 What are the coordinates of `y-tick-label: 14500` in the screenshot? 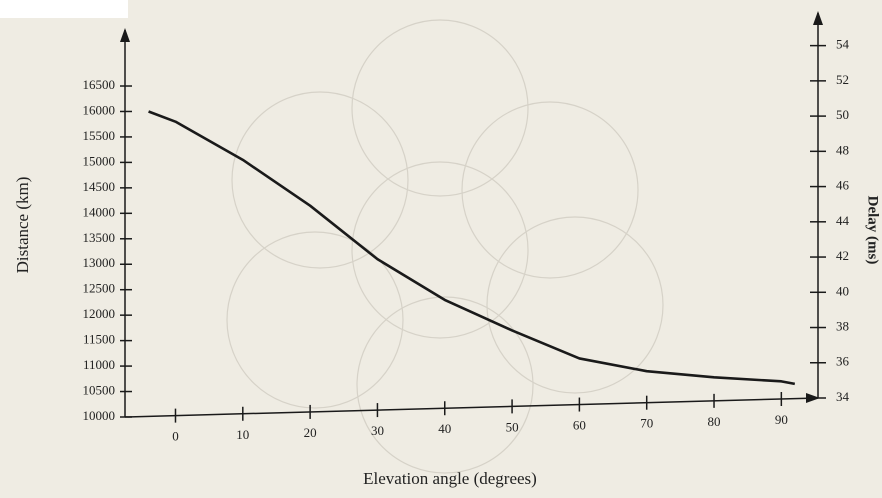 It's located at (99, 186).